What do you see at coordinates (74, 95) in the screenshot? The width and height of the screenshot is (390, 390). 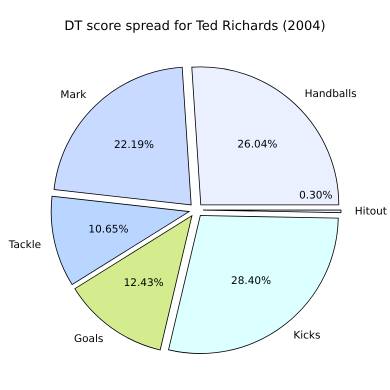 I see `slice-label: Mark` at bounding box center [74, 95].